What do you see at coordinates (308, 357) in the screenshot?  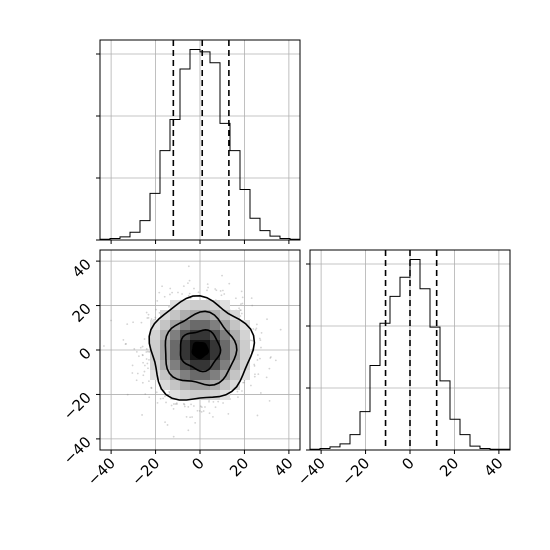 I see `right-y-ticks` at bounding box center [308, 357].